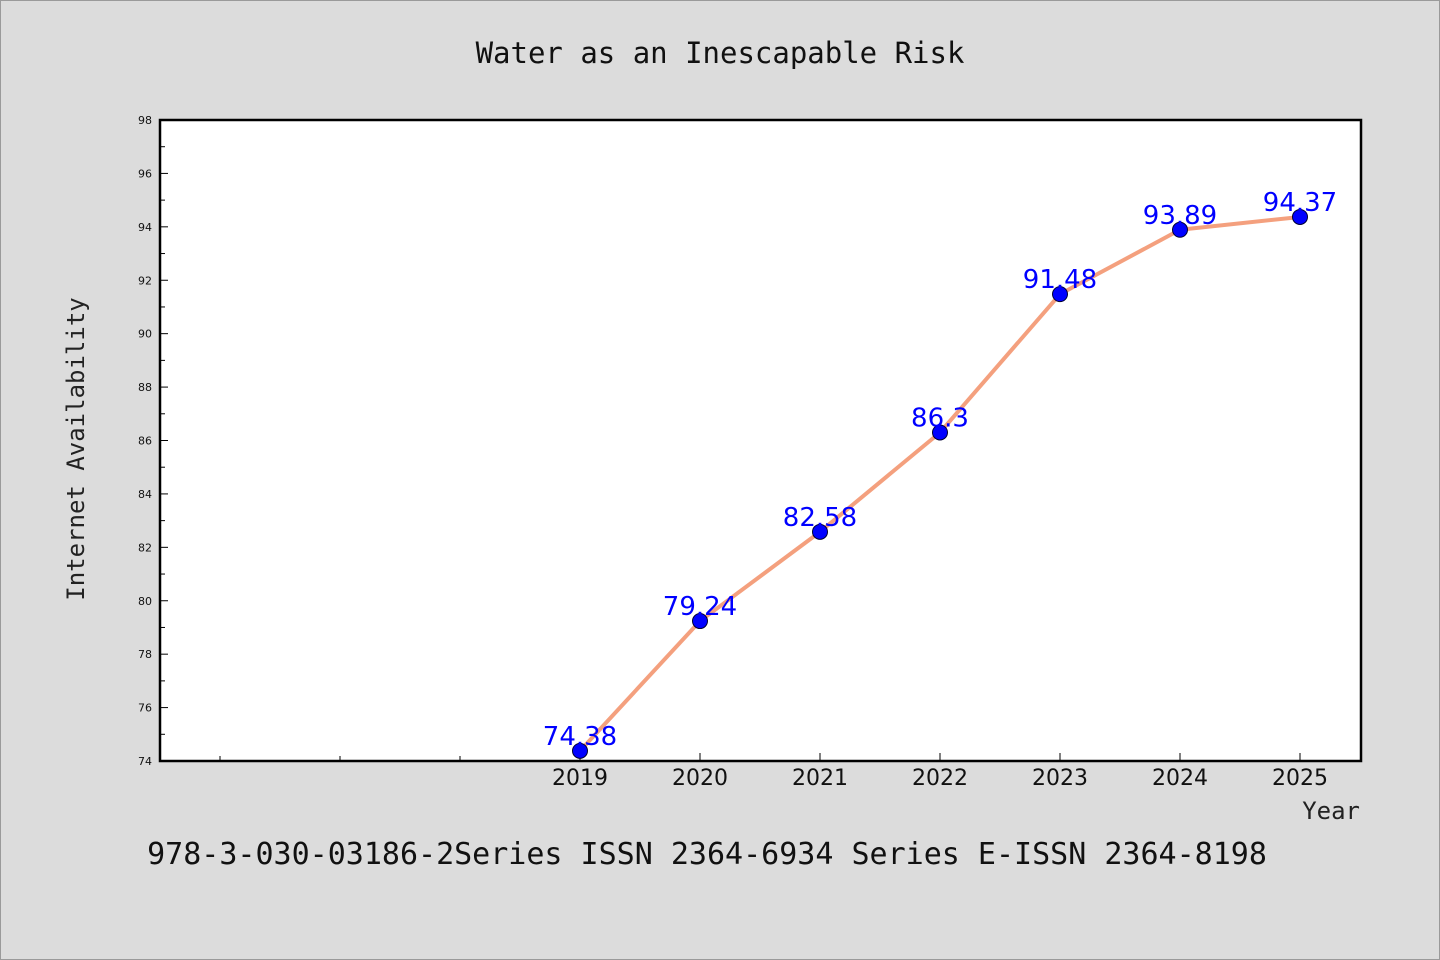 Image resolution: width=1440 pixels, height=960 pixels. What do you see at coordinates (145, 334) in the screenshot?
I see `y-tick-label: 90` at bounding box center [145, 334].